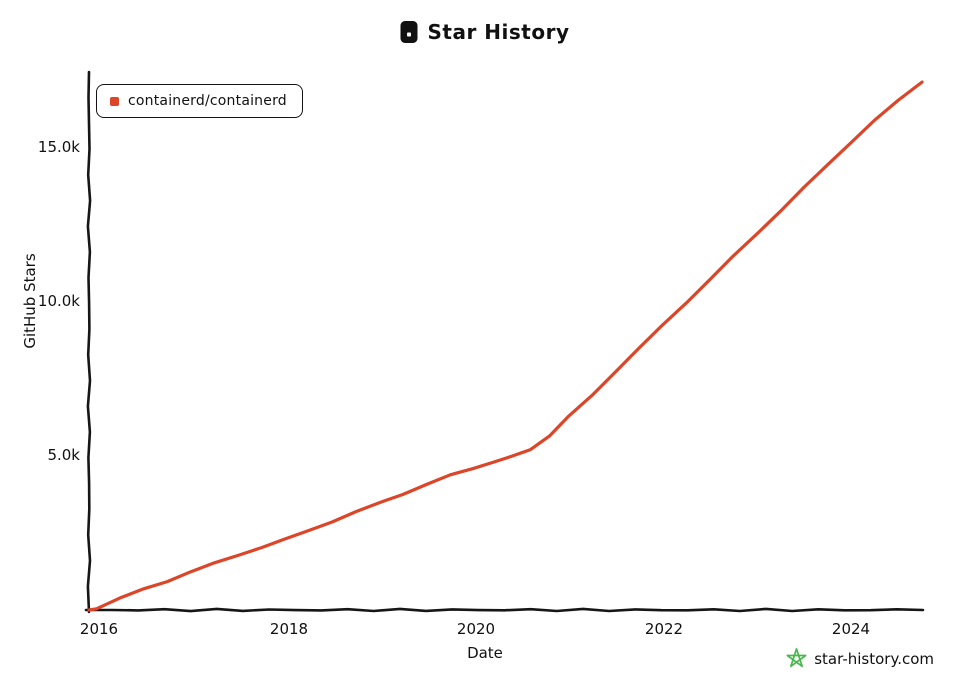 Image resolution: width=968 pixels, height=691 pixels. I want to click on x-tick-label: 2020, so click(476, 629).